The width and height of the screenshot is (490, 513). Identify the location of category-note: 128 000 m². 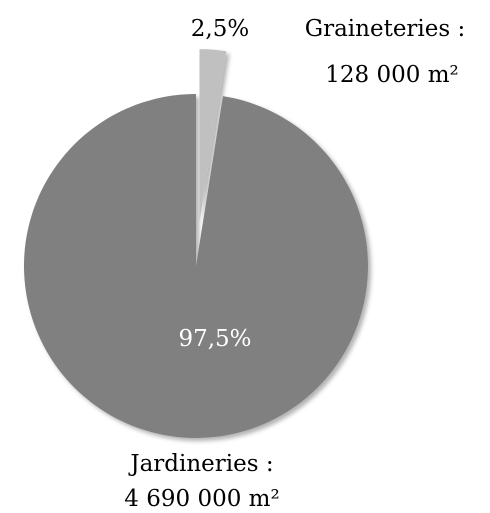
(391, 75).